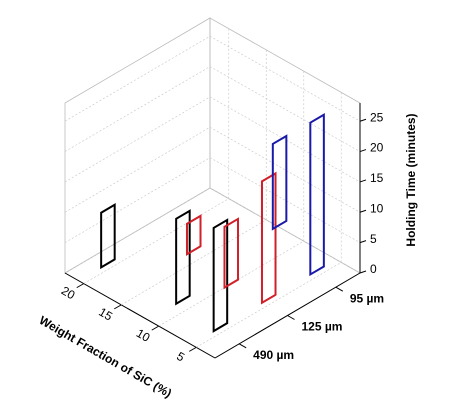 Image resolution: width=462 pixels, height=406 pixels. What do you see at coordinates (105, 314) in the screenshot?
I see `x-tick-label: 15` at bounding box center [105, 314].